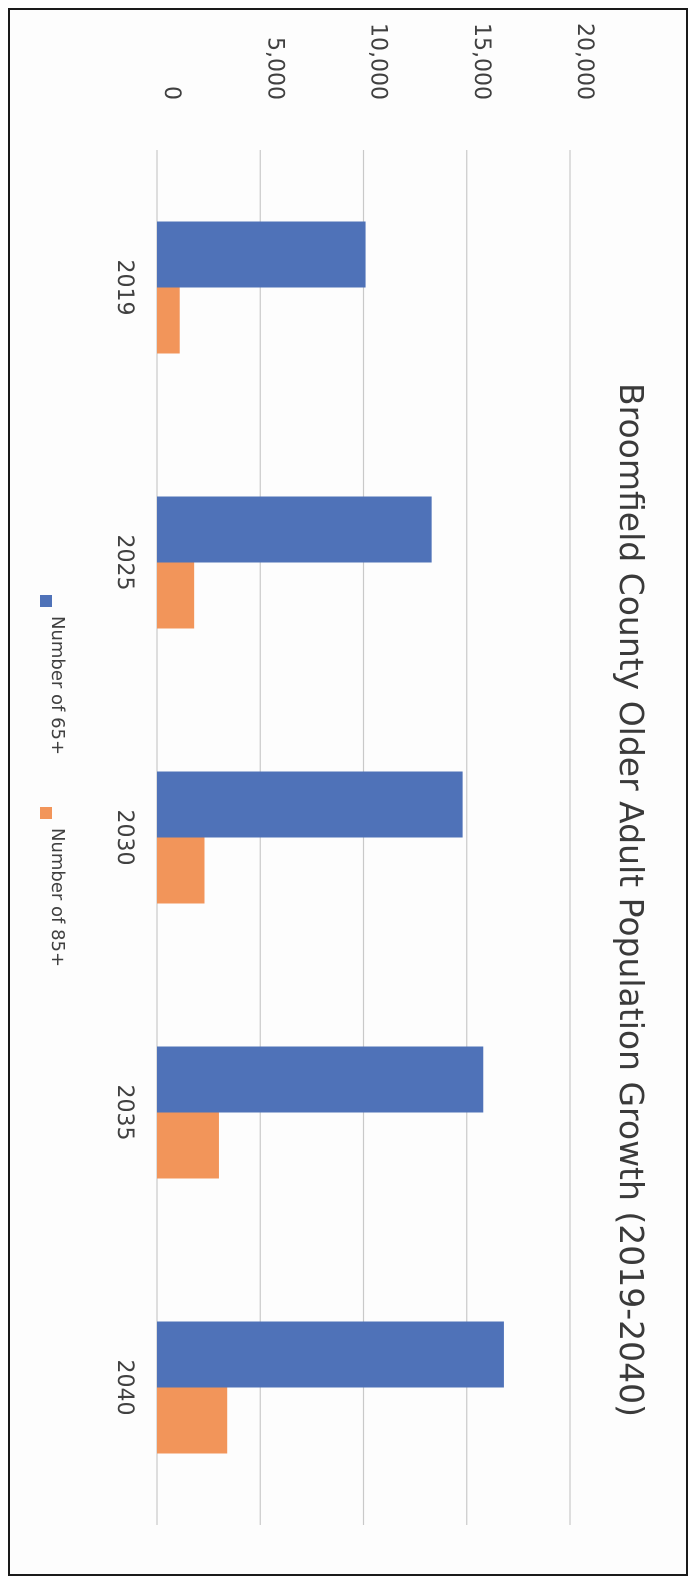 Image resolution: width=699 pixels, height=1585 pixels. I want to click on category-tick-label: 2040, so click(124, 1388).